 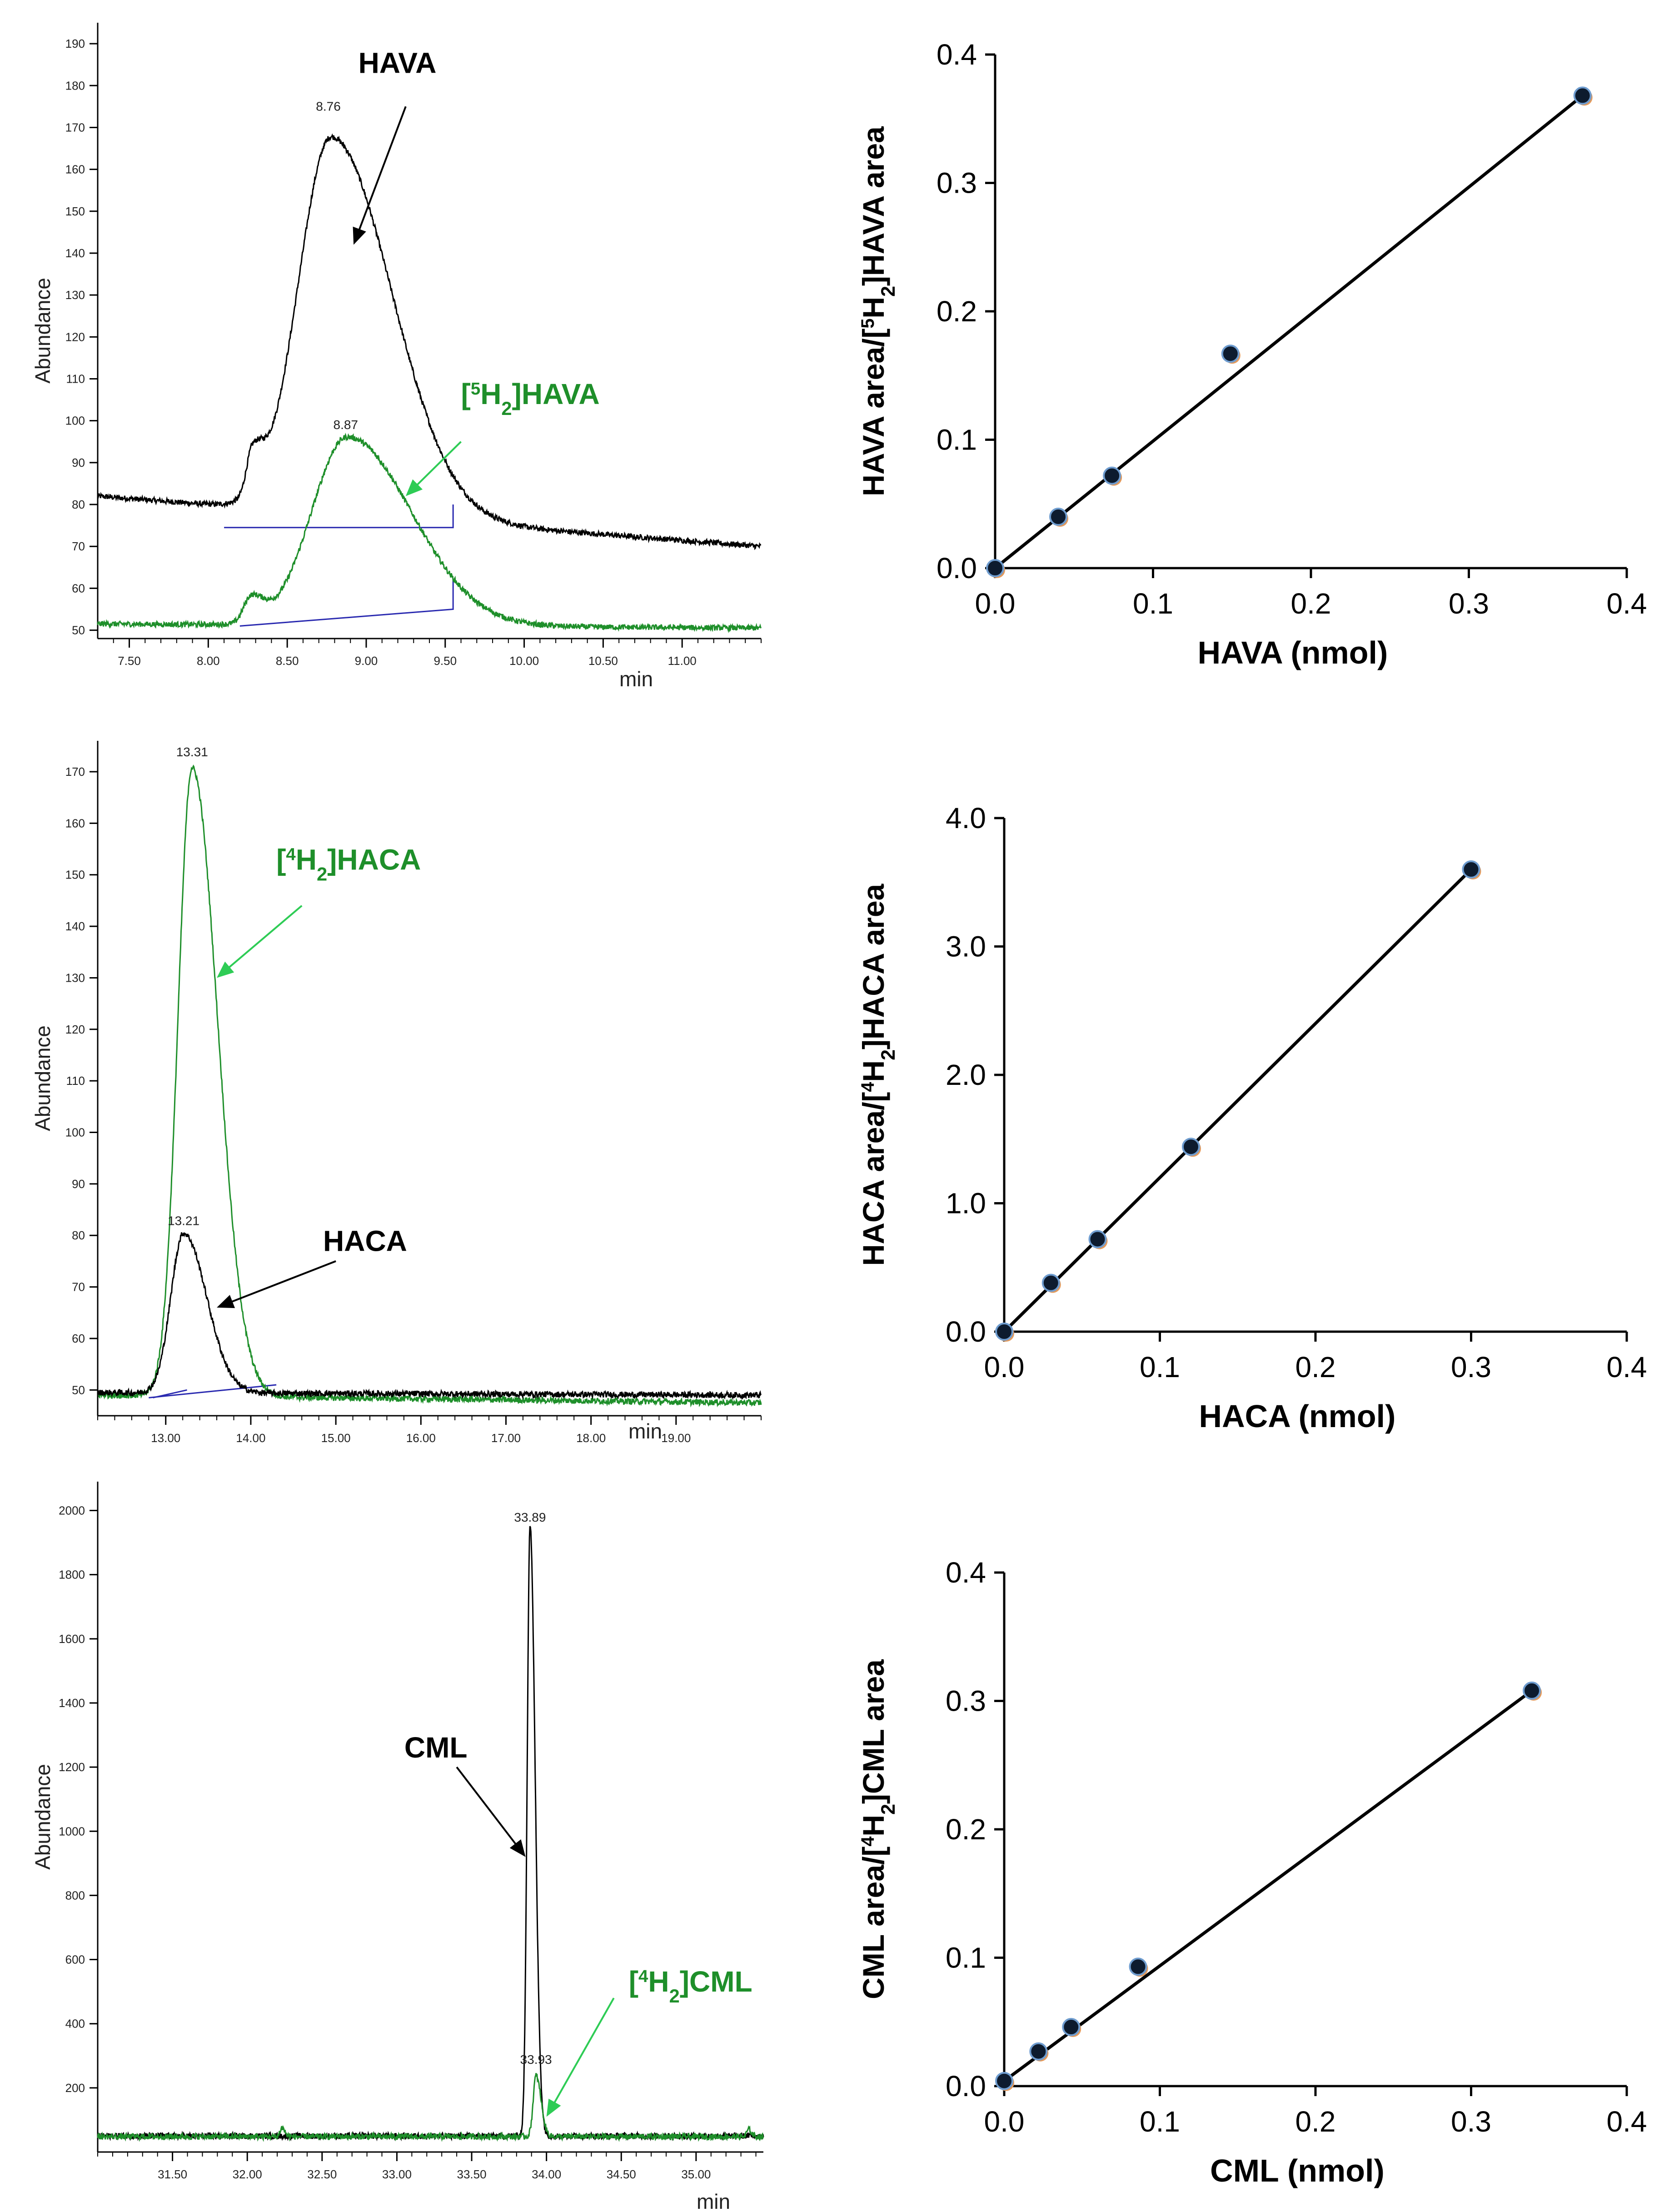 I want to click on compound-label: HACA, so click(x=365, y=1240).